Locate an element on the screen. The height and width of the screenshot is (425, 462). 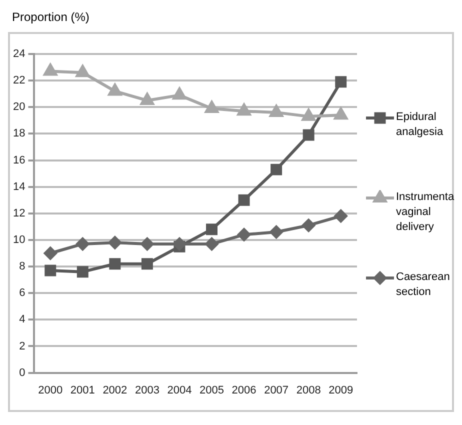
y-tick-label: 18 is located at coordinates (19, 134).